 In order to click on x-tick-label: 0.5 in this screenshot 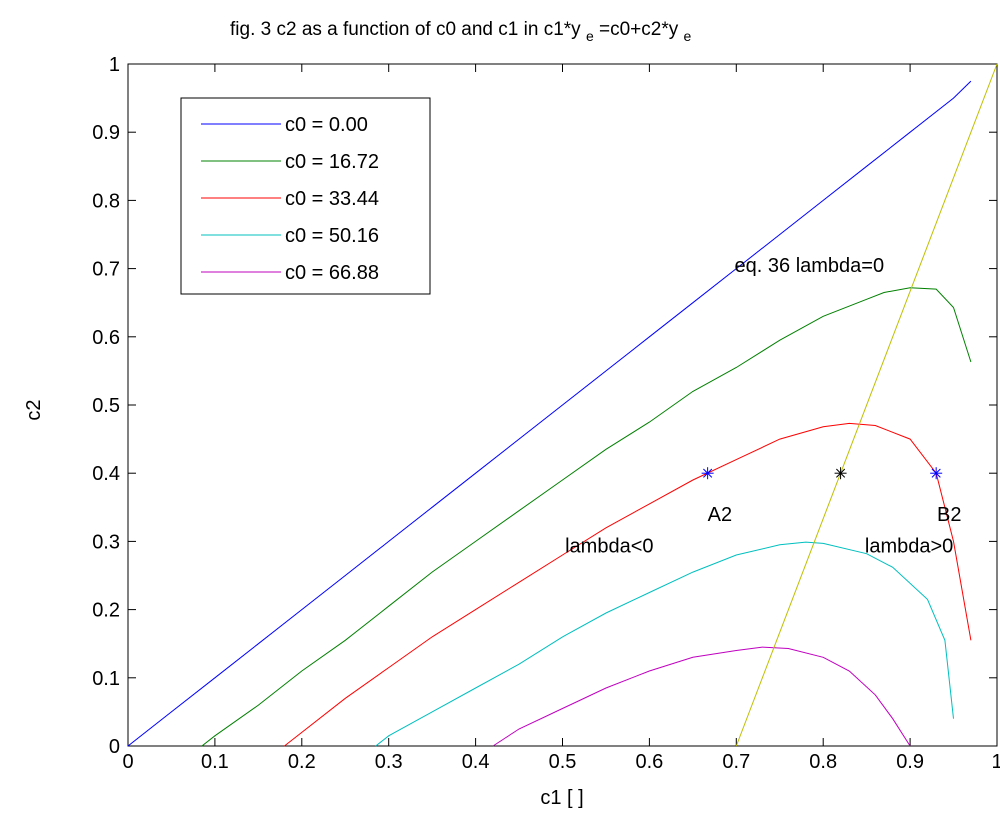, I will do `click(563, 762)`.